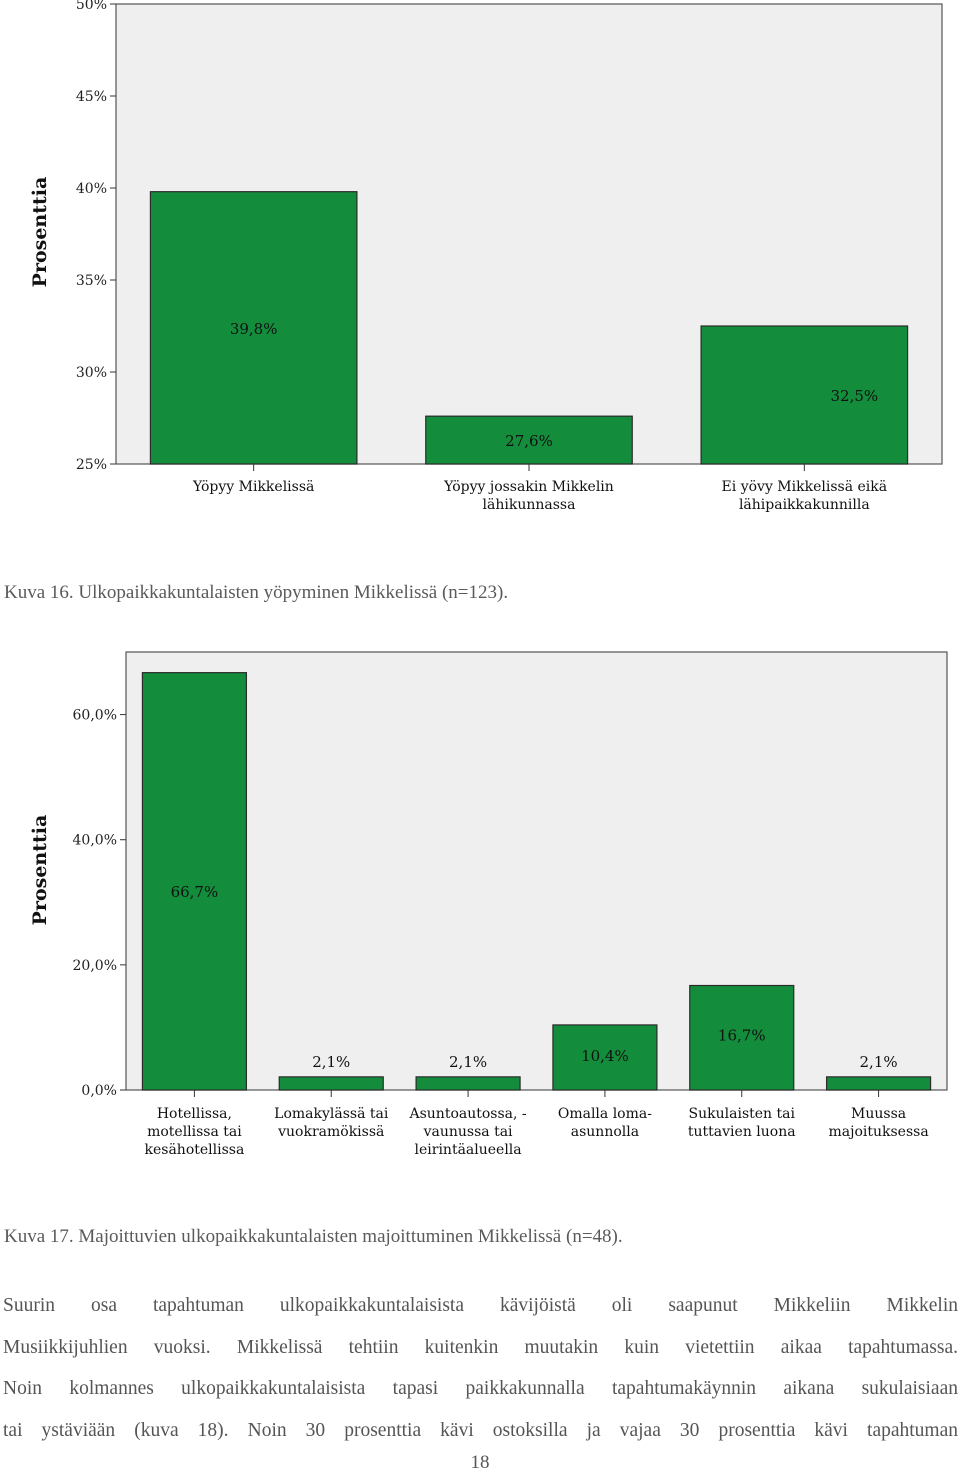 The image size is (960, 1479). I want to click on x-category-label: Yöpyy jossakin Mikkelin, so click(528, 487).